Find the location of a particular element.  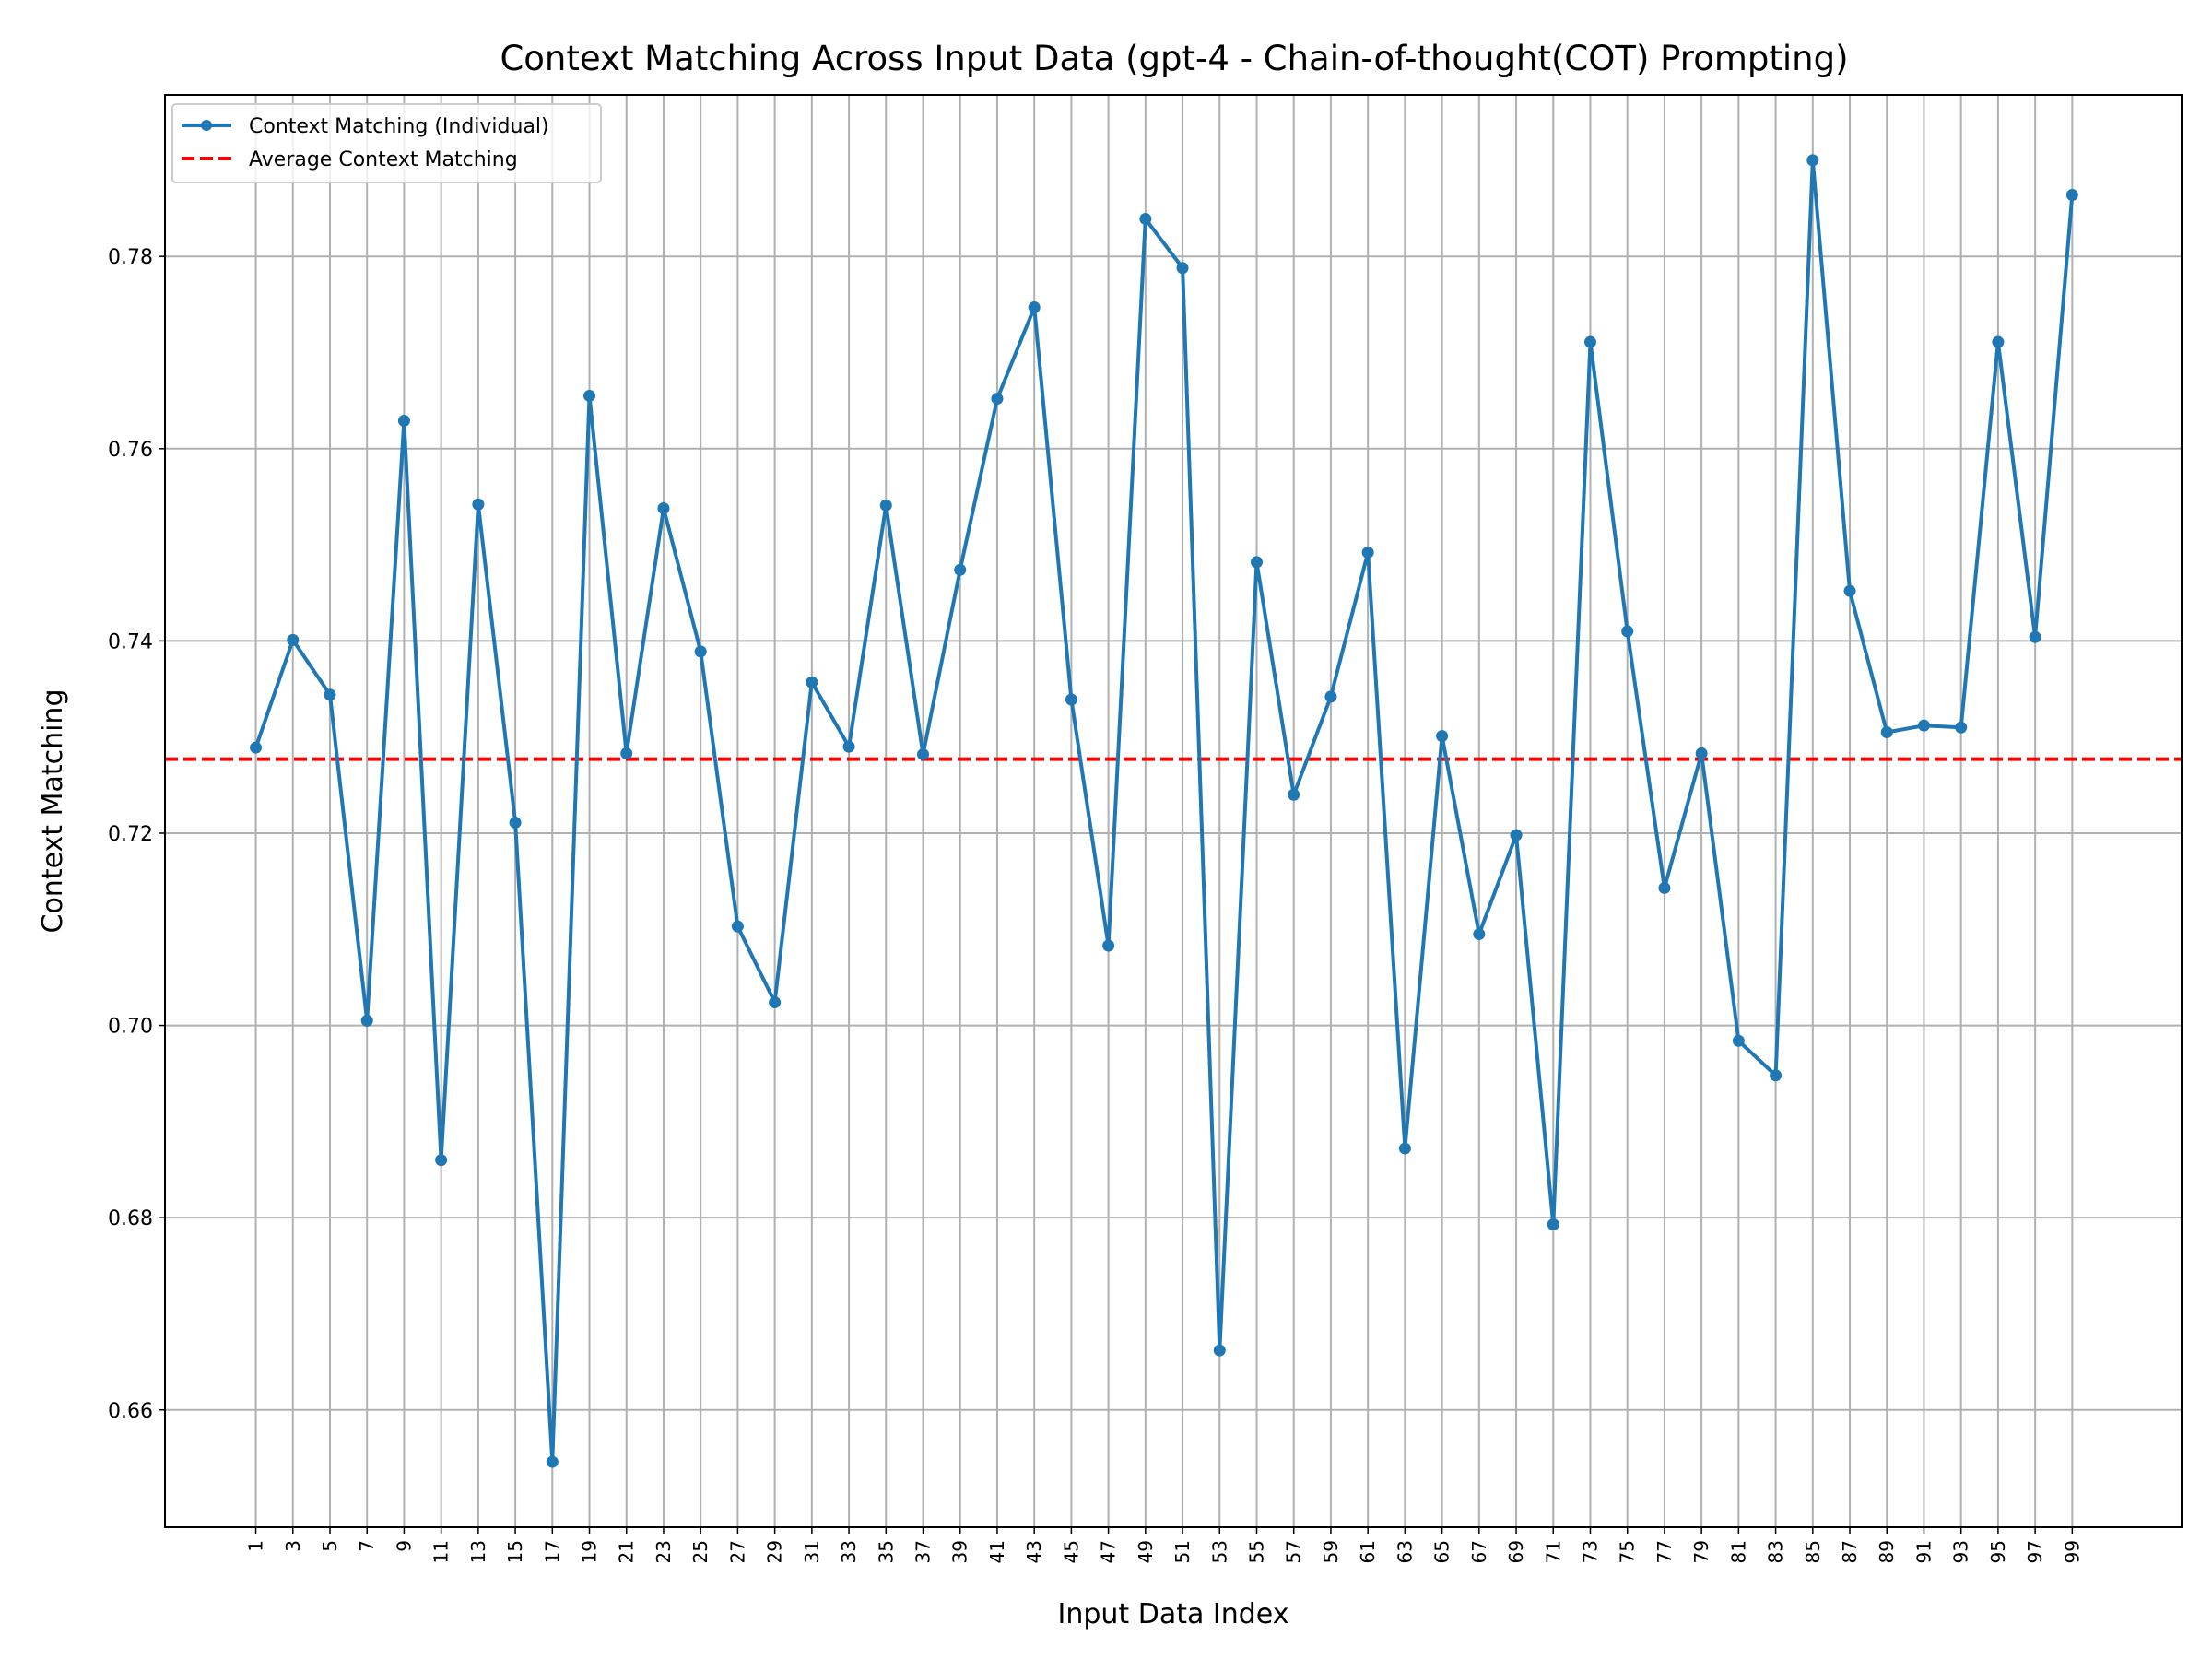

x-tick-label: 85 is located at coordinates (1813, 1551).